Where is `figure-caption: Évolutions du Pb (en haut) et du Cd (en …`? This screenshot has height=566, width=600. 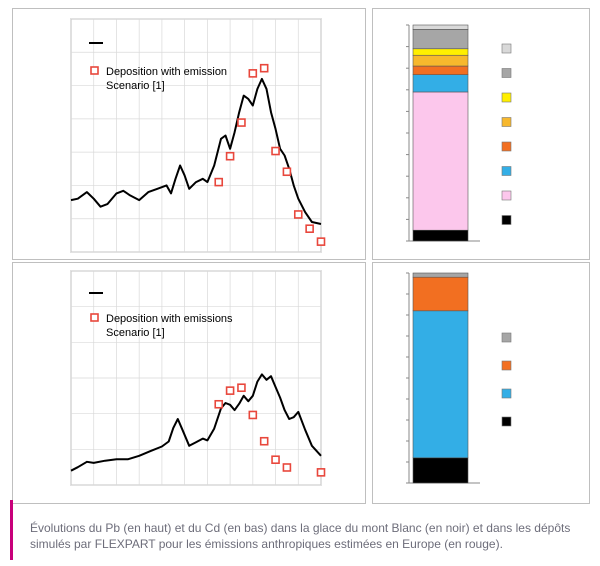
figure-caption: Évolutions du Pb (en haut) et du Cd (en … is located at coordinates (300, 536).